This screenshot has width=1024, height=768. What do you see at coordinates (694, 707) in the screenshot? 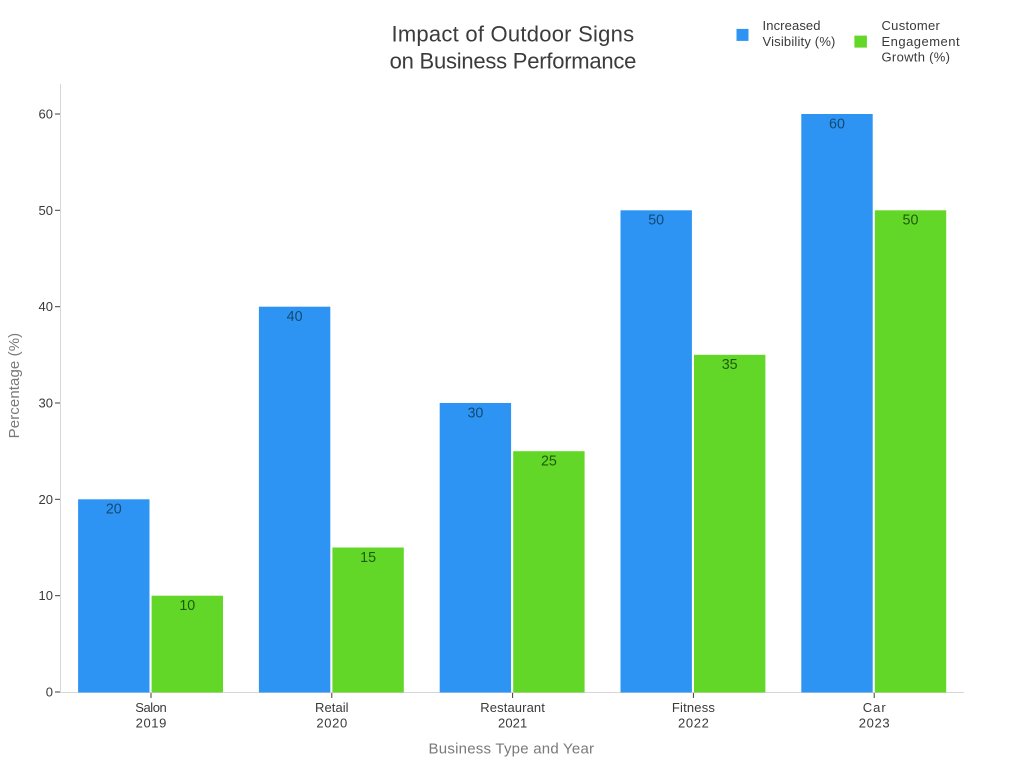
I see `svg-text: Fitness` at bounding box center [694, 707].